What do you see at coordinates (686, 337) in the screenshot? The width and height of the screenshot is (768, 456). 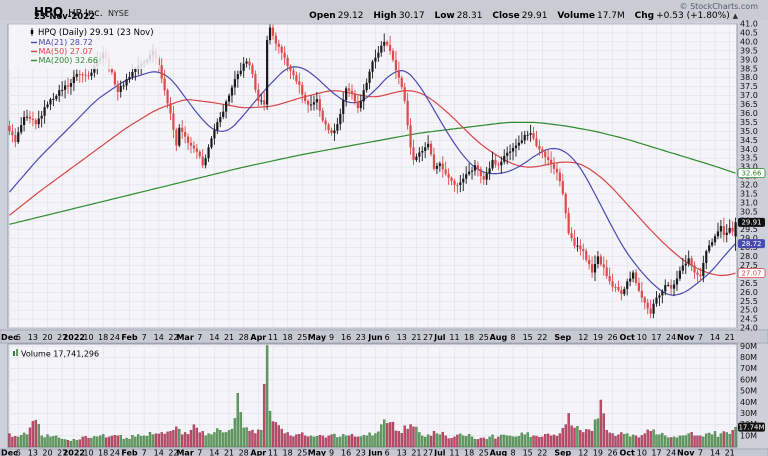 I see `svg-text: Nov` at bounding box center [686, 337].